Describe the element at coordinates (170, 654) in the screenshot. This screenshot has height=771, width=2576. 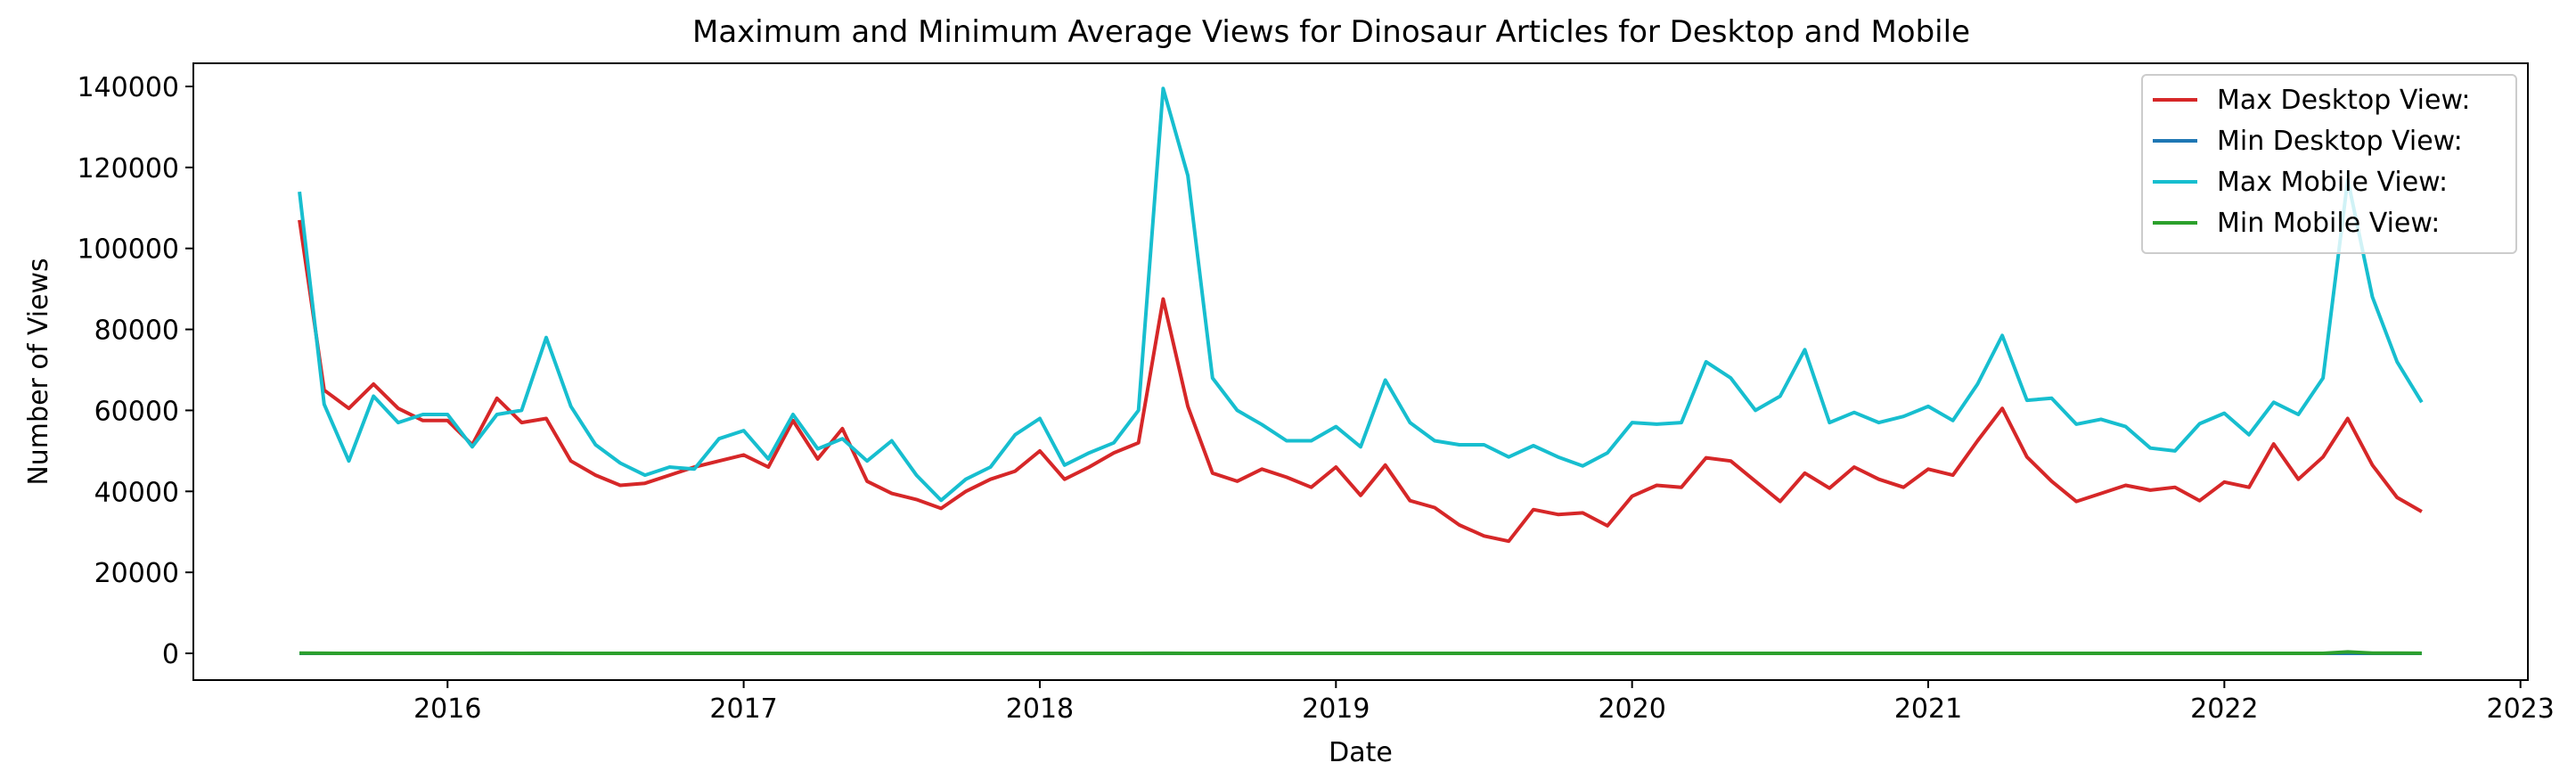
I see `y-tick-label: 0` at that location.